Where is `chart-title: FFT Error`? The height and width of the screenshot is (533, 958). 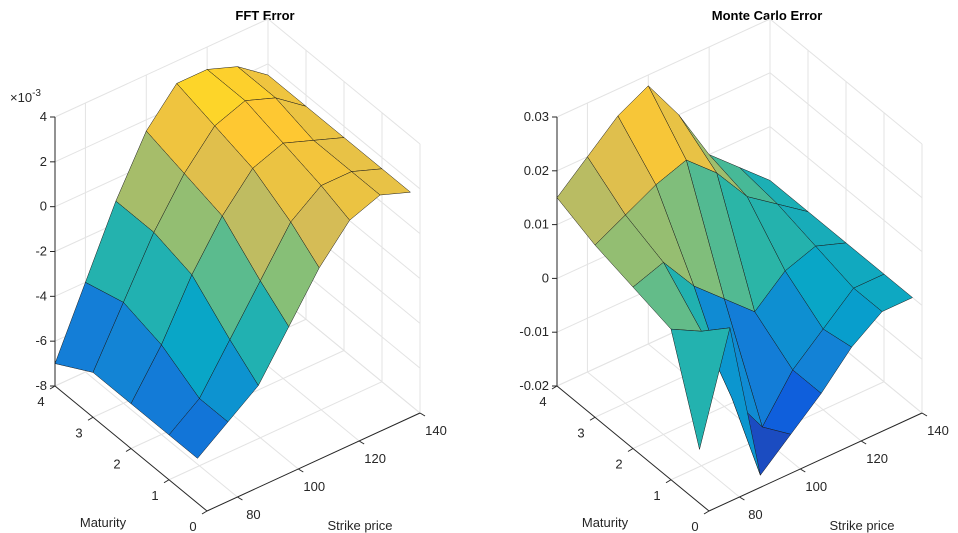
chart-title: FFT Error is located at coordinates (264, 15).